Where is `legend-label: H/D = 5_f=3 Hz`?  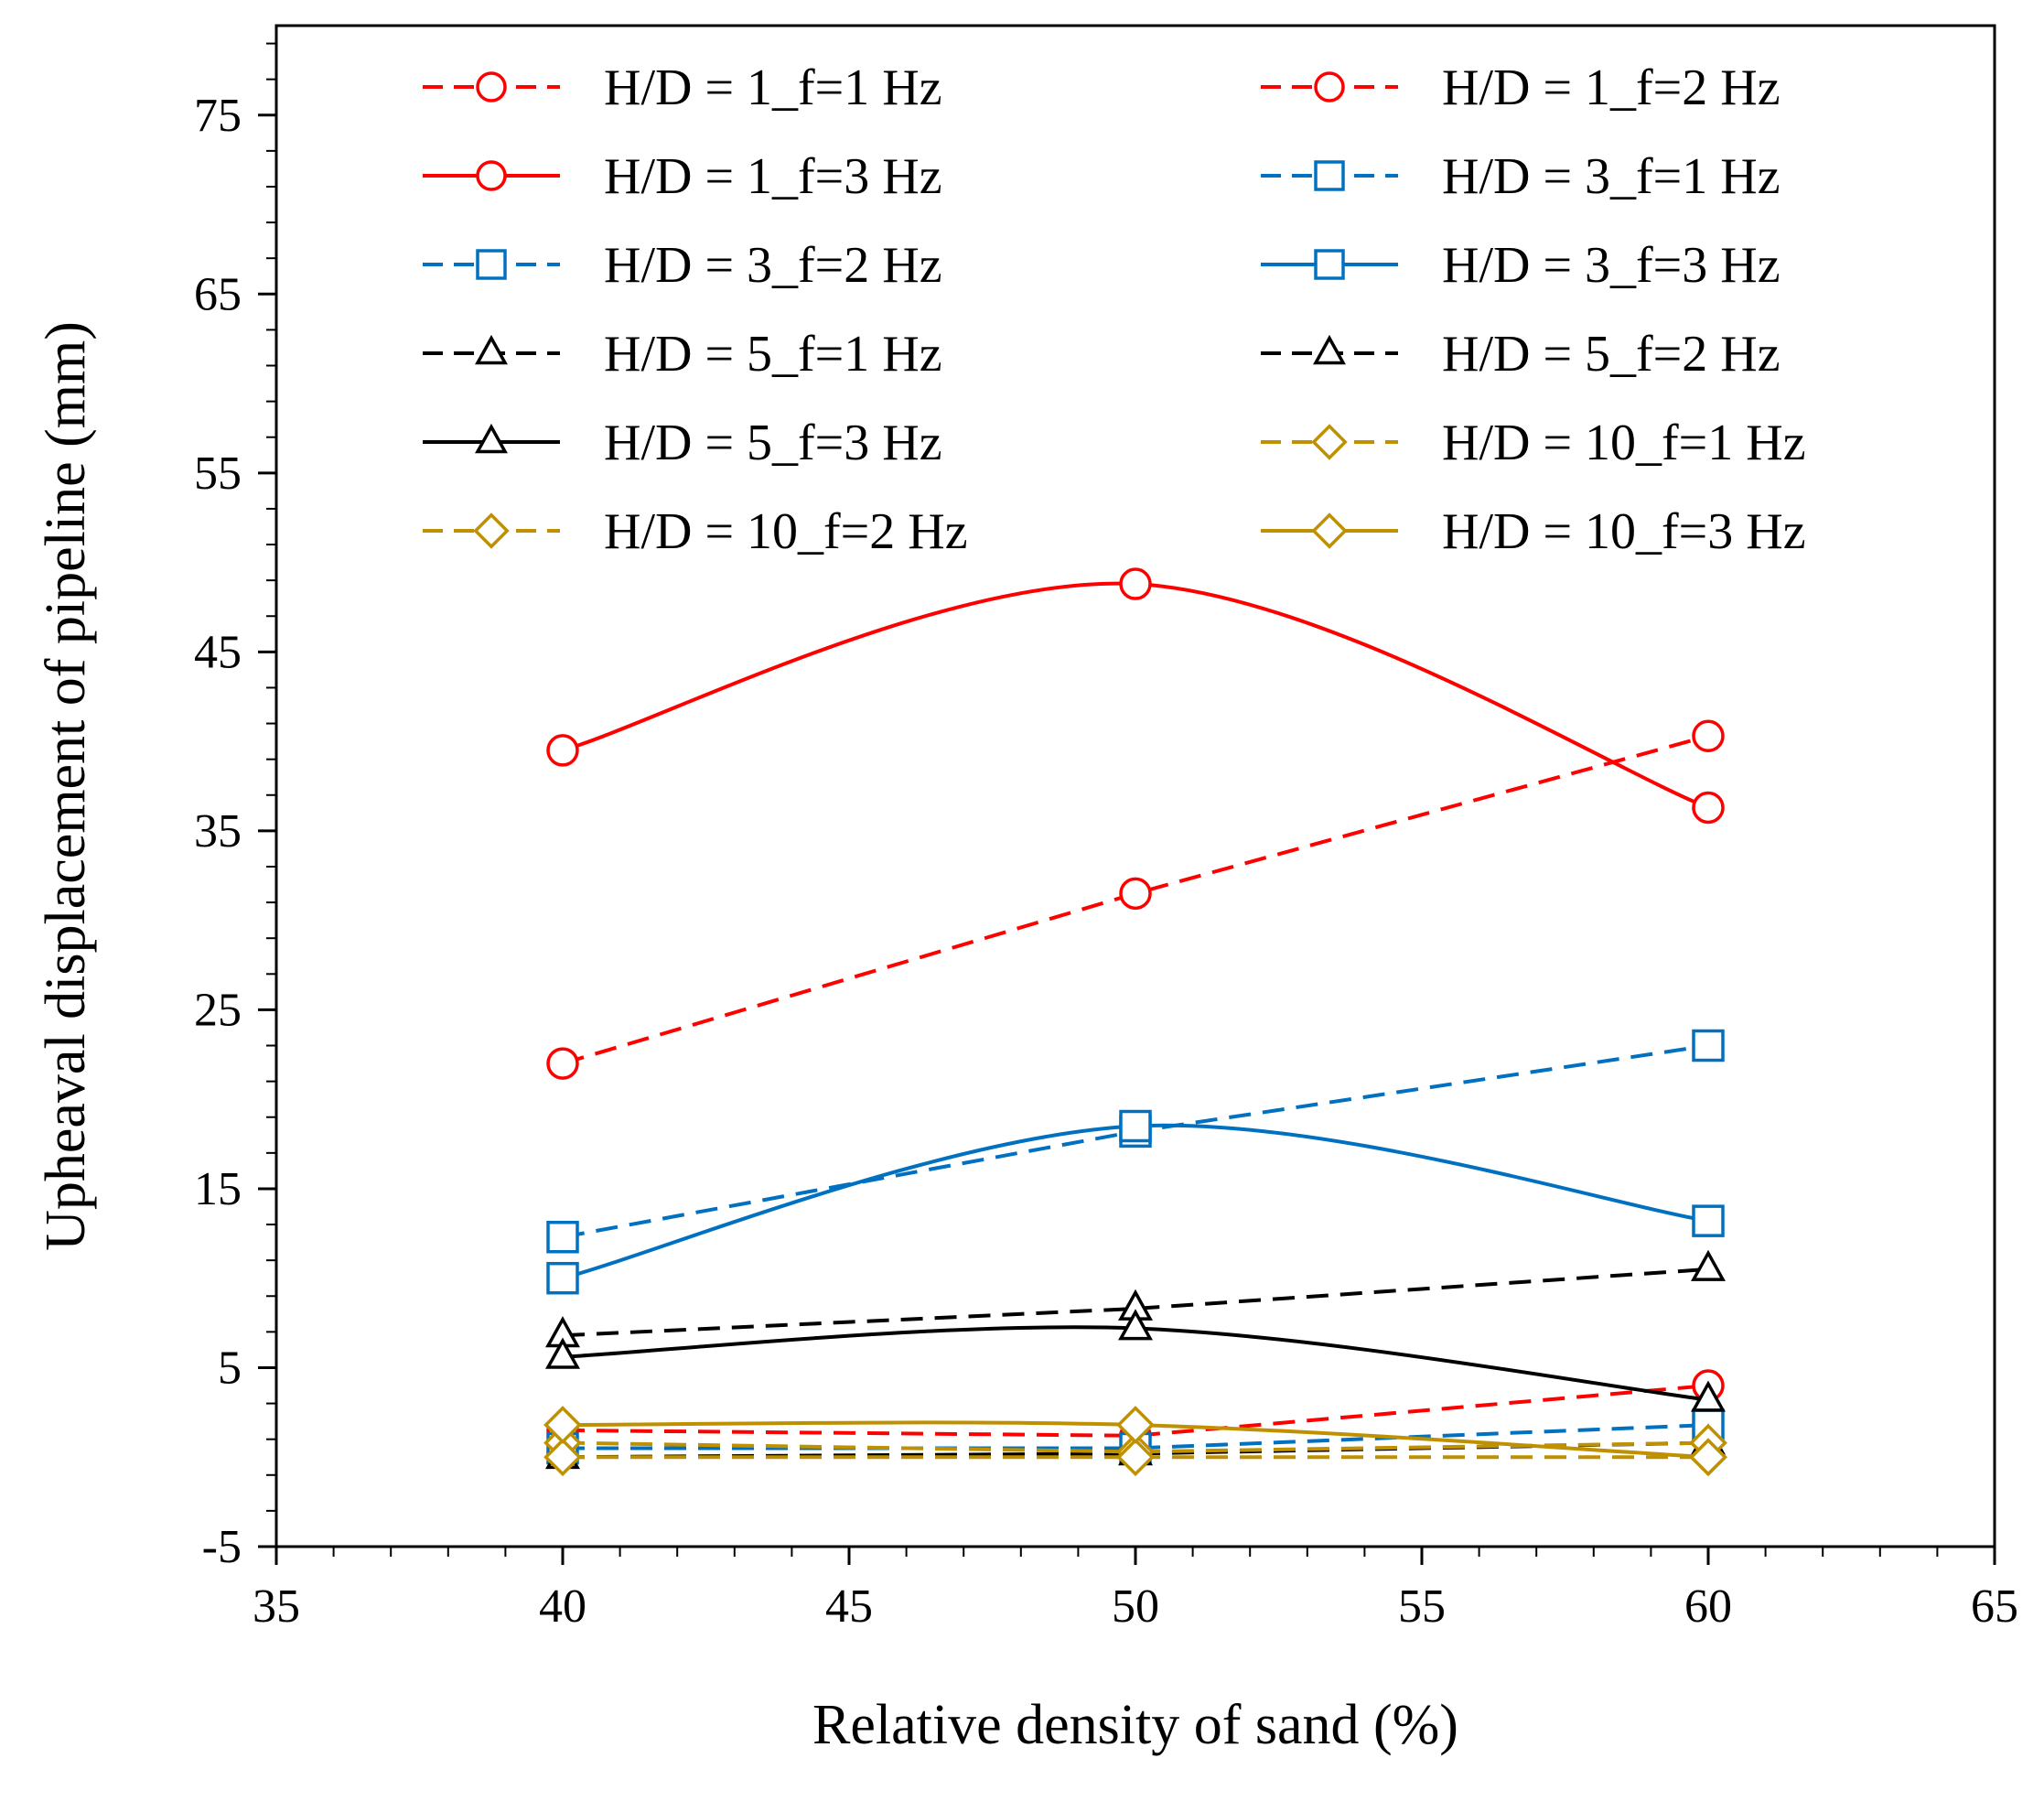 legend-label: H/D = 5_f=3 Hz is located at coordinates (773, 443).